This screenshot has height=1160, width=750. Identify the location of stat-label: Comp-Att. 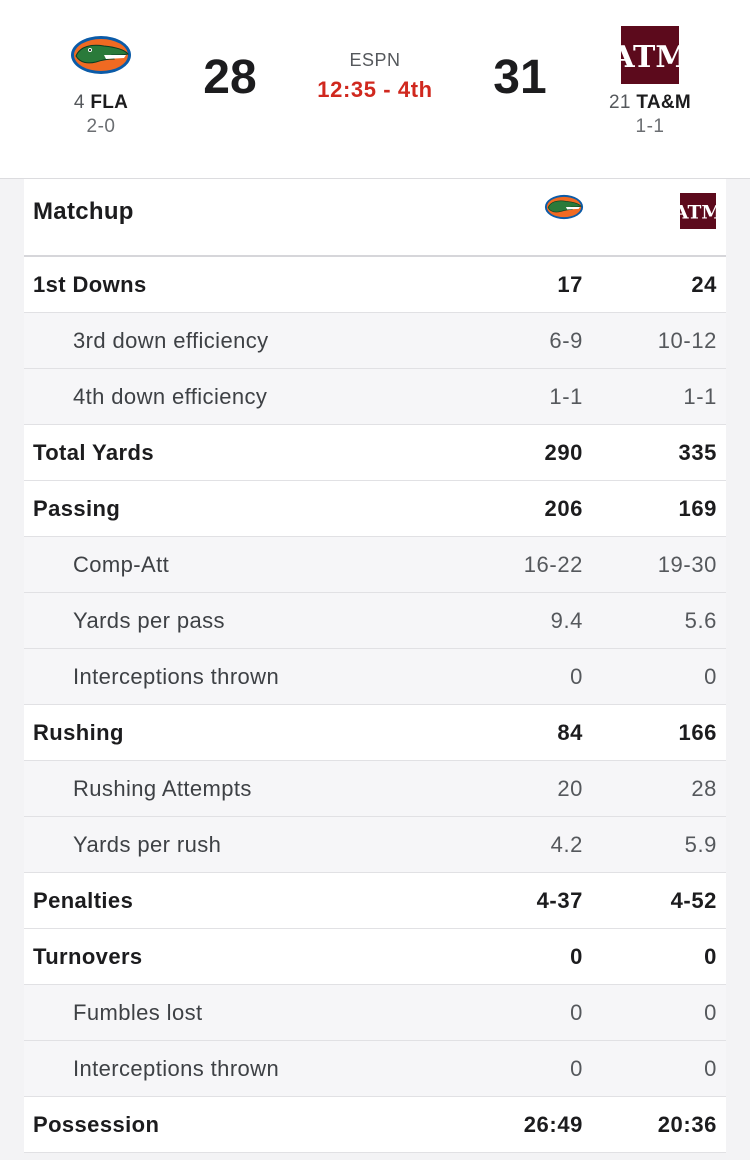
(121, 564).